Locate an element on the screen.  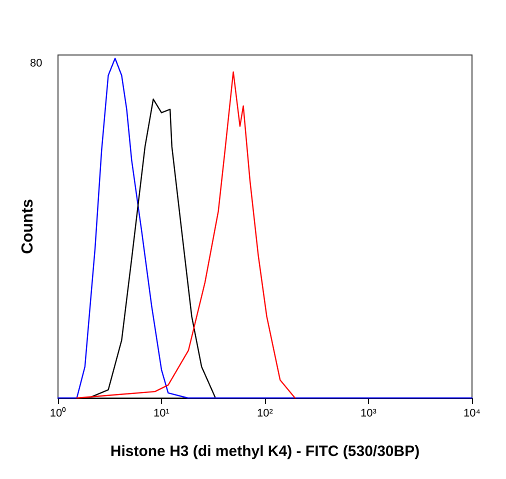
x-tick-label: 10³ is located at coordinates (368, 414).